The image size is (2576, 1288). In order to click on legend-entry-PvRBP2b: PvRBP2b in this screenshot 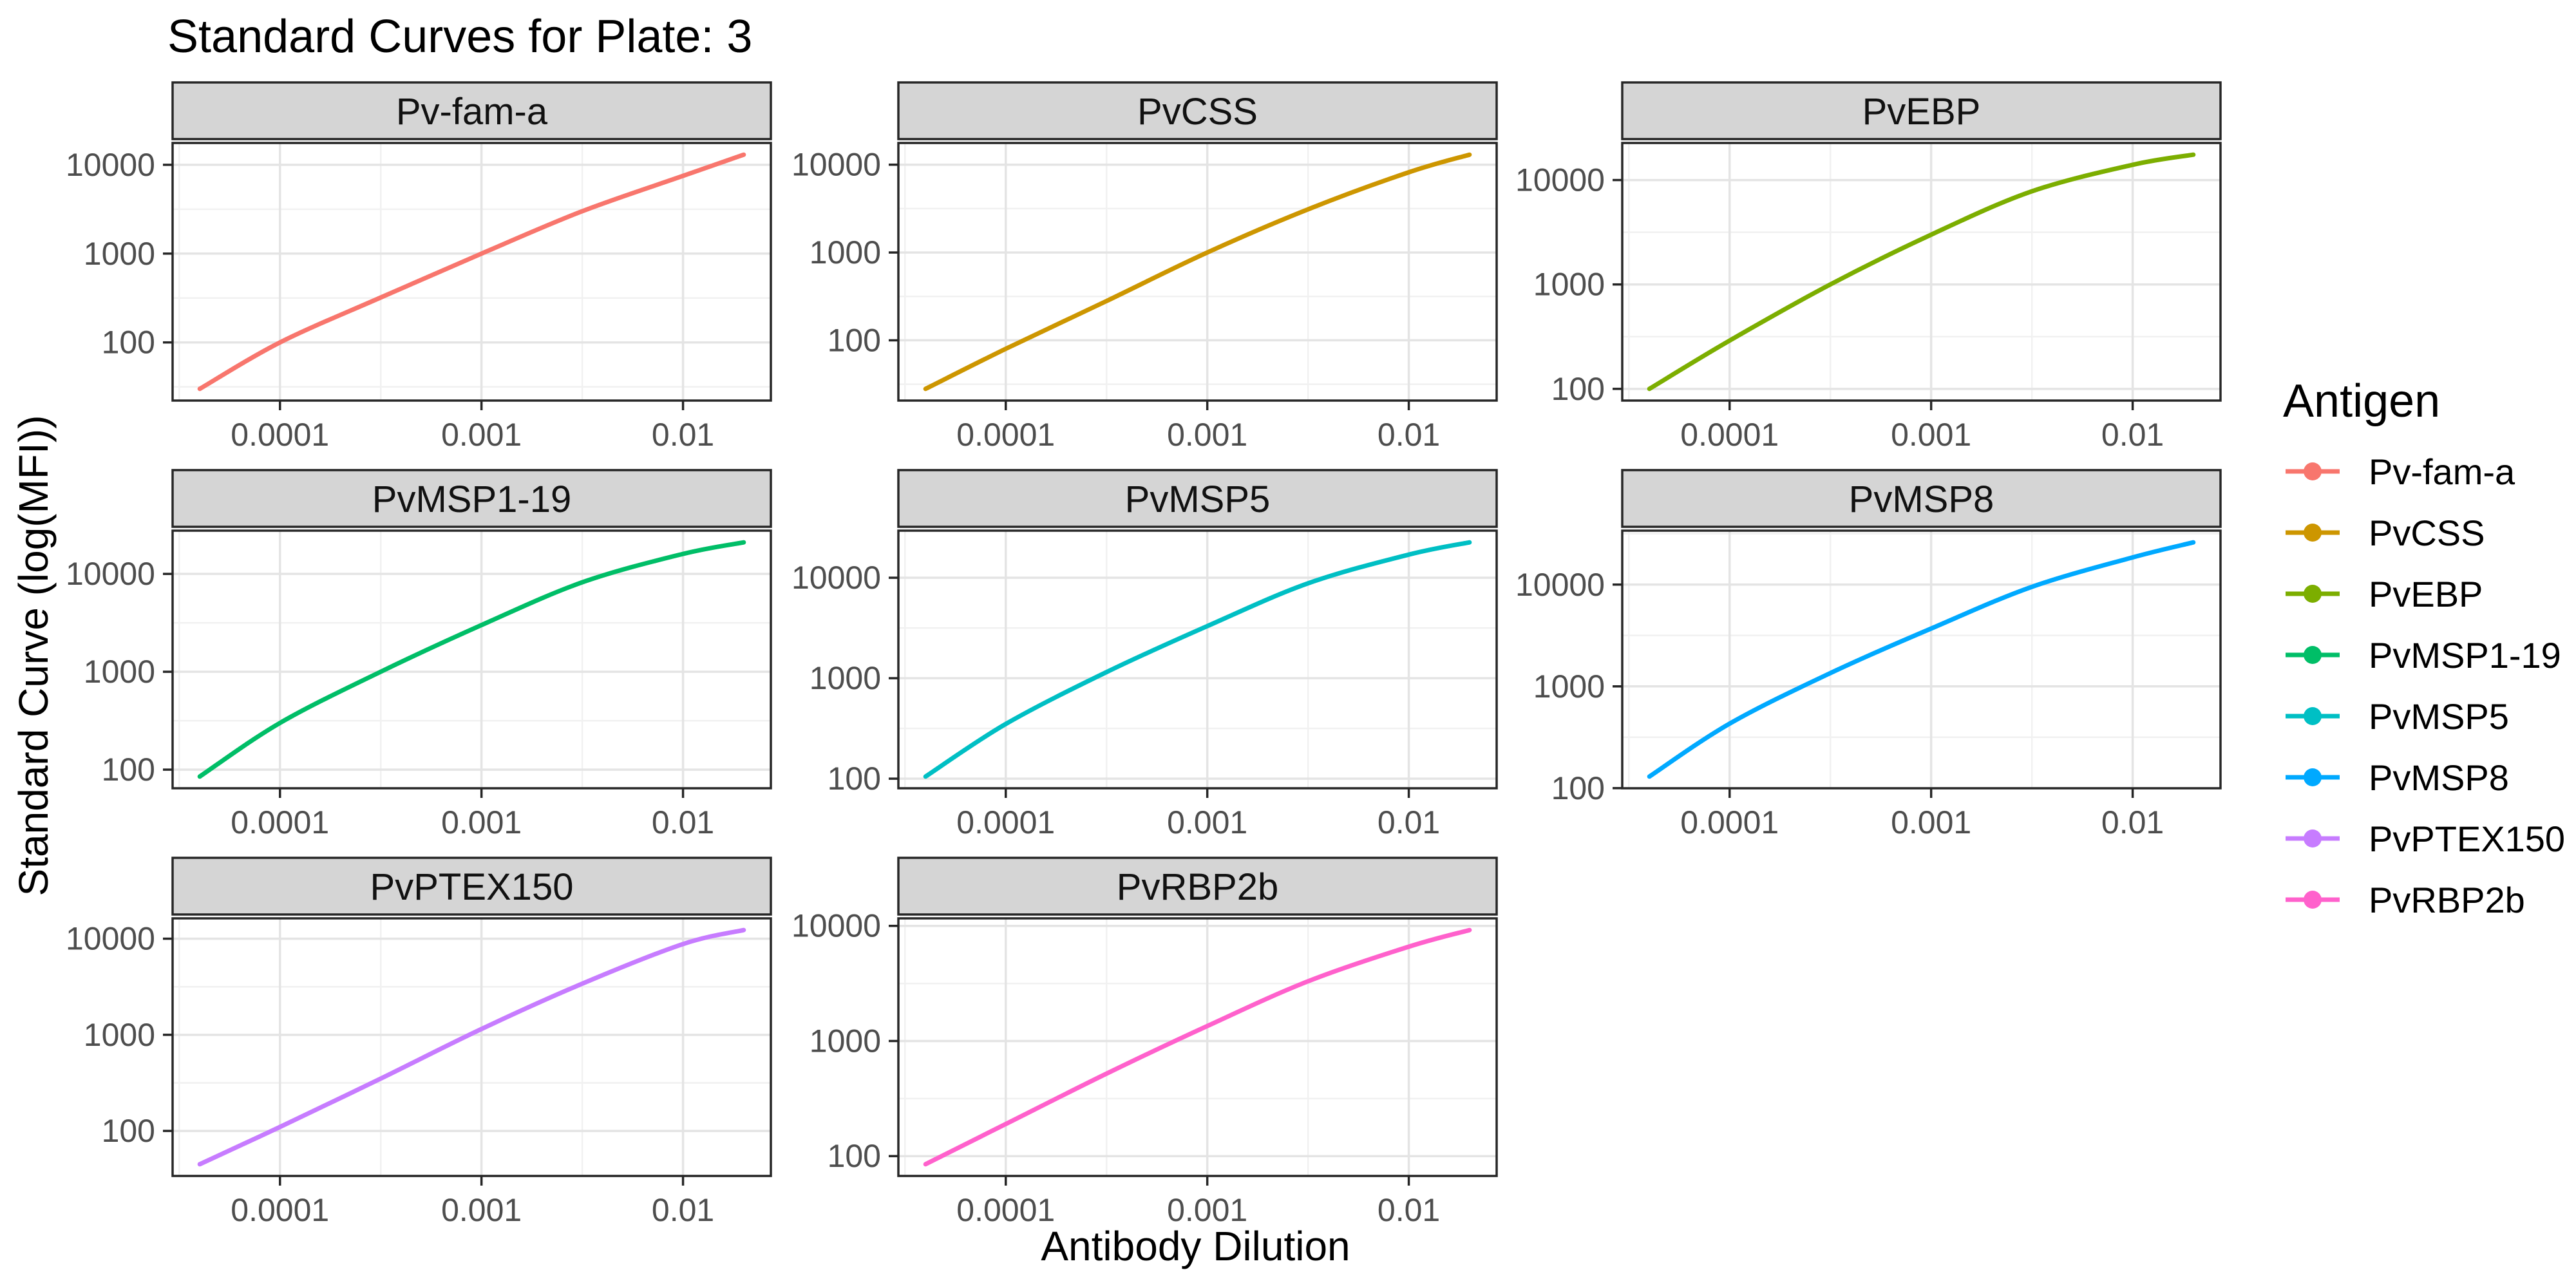, I will do `click(2428, 900)`.